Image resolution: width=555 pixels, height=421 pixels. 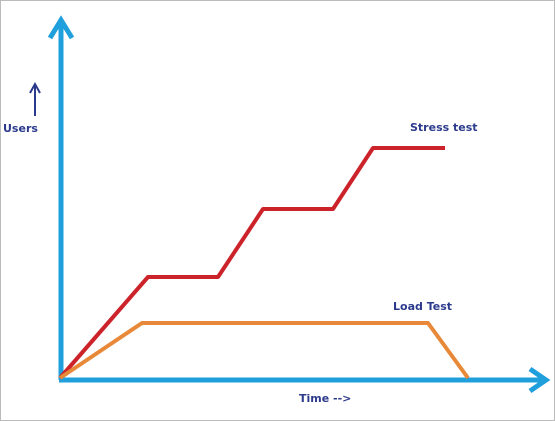 I want to click on load-test-label: Load Test, so click(x=422, y=306).